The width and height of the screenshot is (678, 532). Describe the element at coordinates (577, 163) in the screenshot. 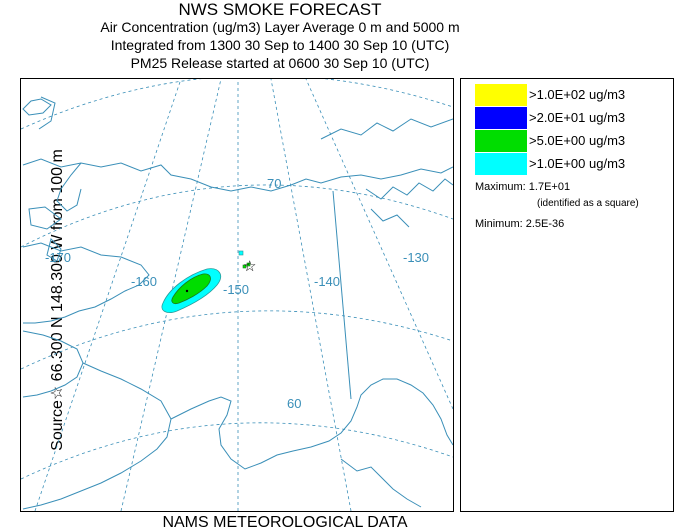

I see `legend-label: >1.0E+00 ug/m3` at that location.